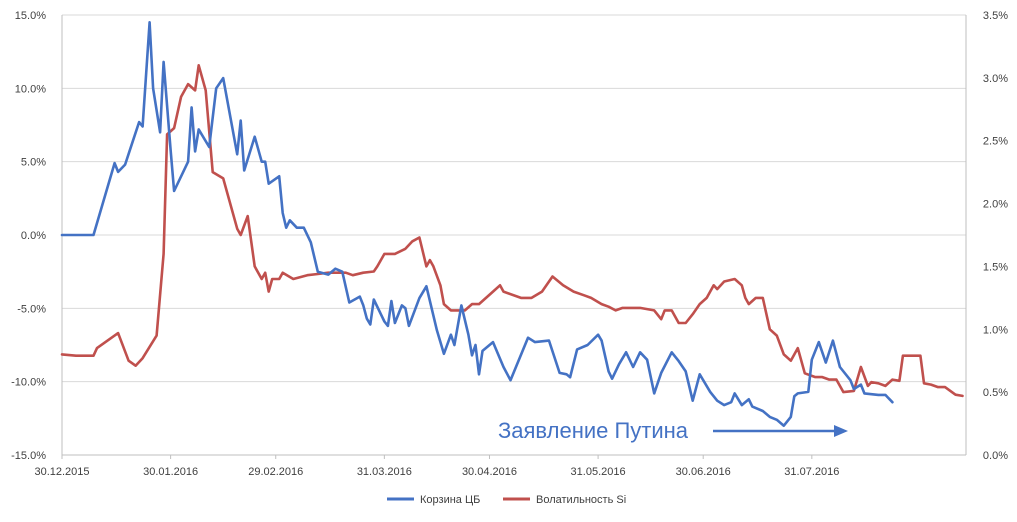 The height and width of the screenshot is (522, 1017). I want to click on x-tick-label: 29.02.2016, so click(275, 472).